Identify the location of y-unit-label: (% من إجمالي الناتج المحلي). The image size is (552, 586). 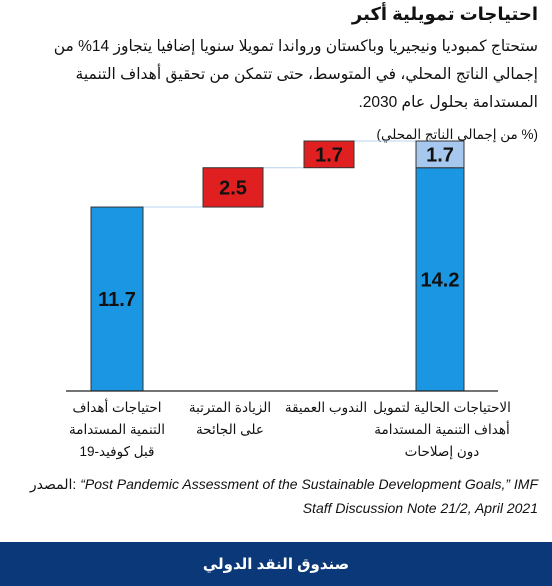
(457, 134).